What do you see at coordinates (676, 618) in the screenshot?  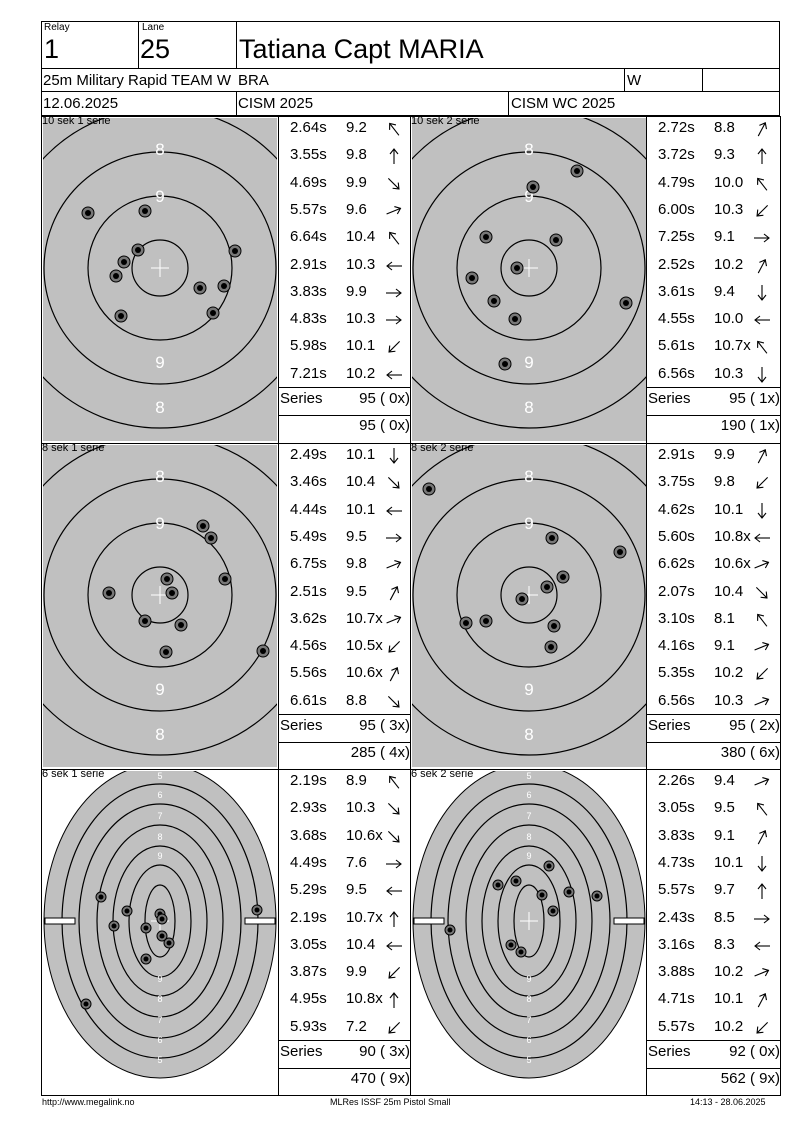 I see `shot-time: 3.10s` at bounding box center [676, 618].